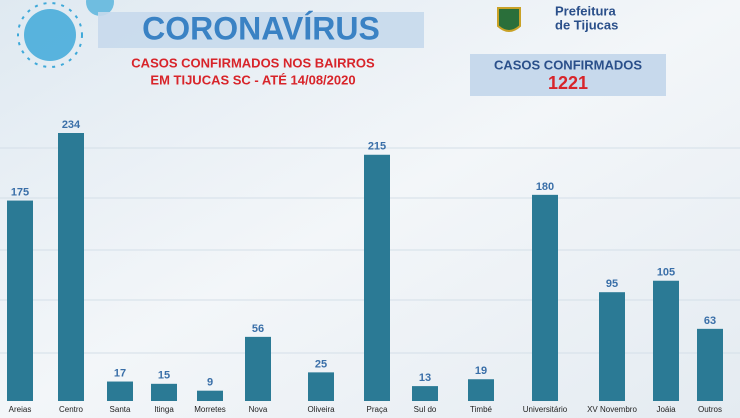  Describe the element at coordinates (425, 378) in the screenshot. I see `value-label: 13` at that location.